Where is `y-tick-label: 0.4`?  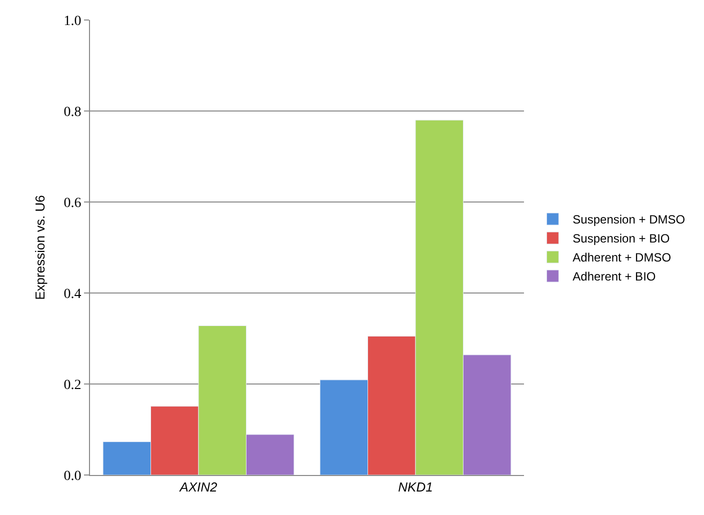
y-tick-label: 0.4 is located at coordinates (73, 294).